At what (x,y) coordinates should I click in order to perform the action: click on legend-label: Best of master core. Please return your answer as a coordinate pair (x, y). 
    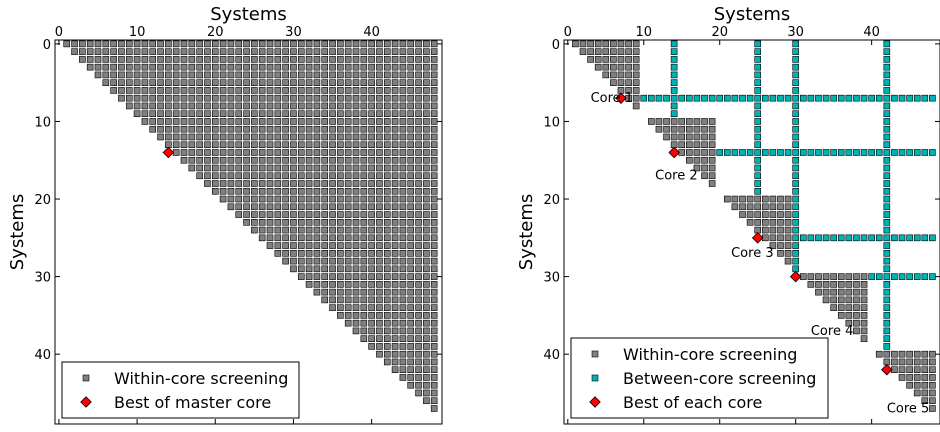
    Looking at the image, I should click on (192, 402).